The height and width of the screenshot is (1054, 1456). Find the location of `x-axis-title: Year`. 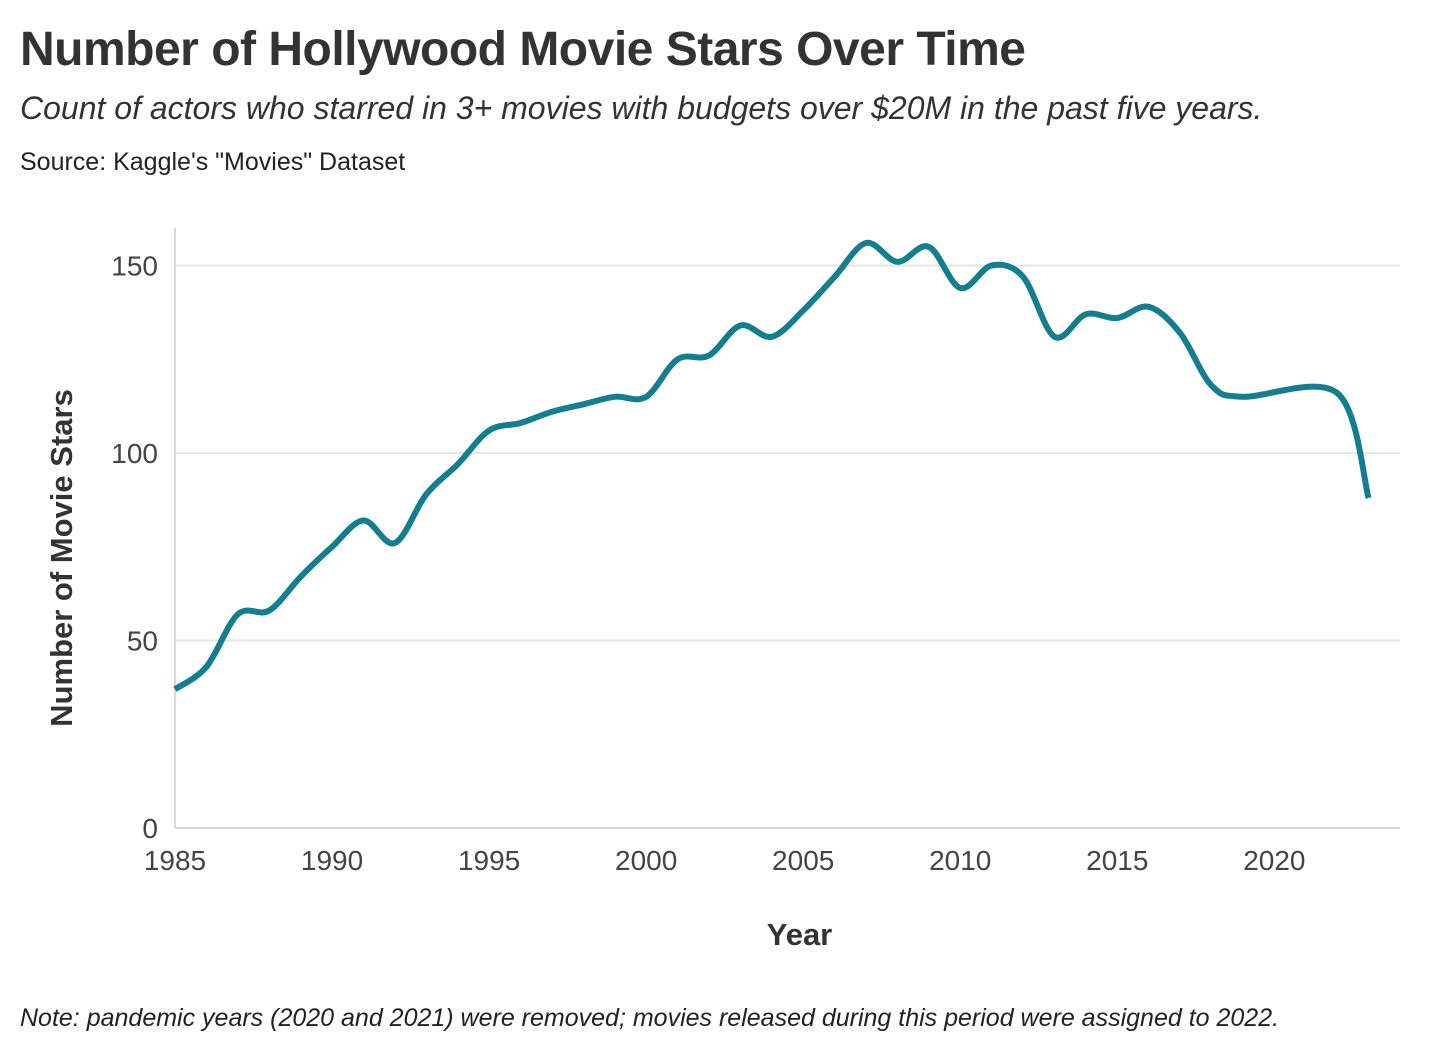

x-axis-title: Year is located at coordinates (800, 934).